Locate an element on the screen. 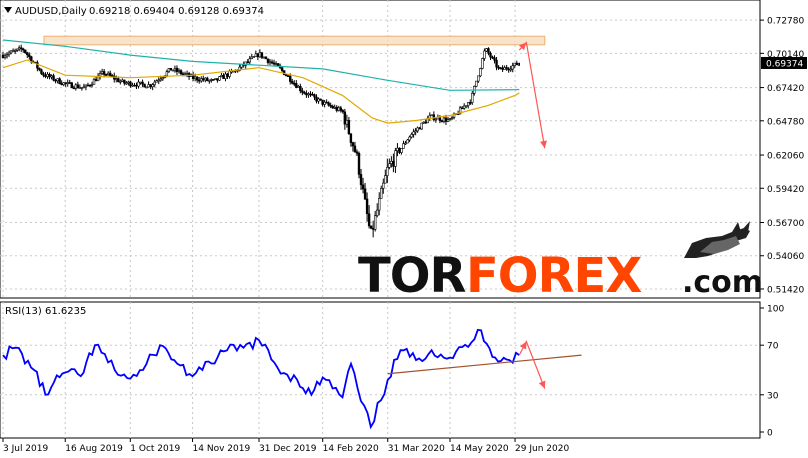 This screenshot has width=808, height=458. time-tick-label: 1 Oct 2019 is located at coordinates (155, 449).